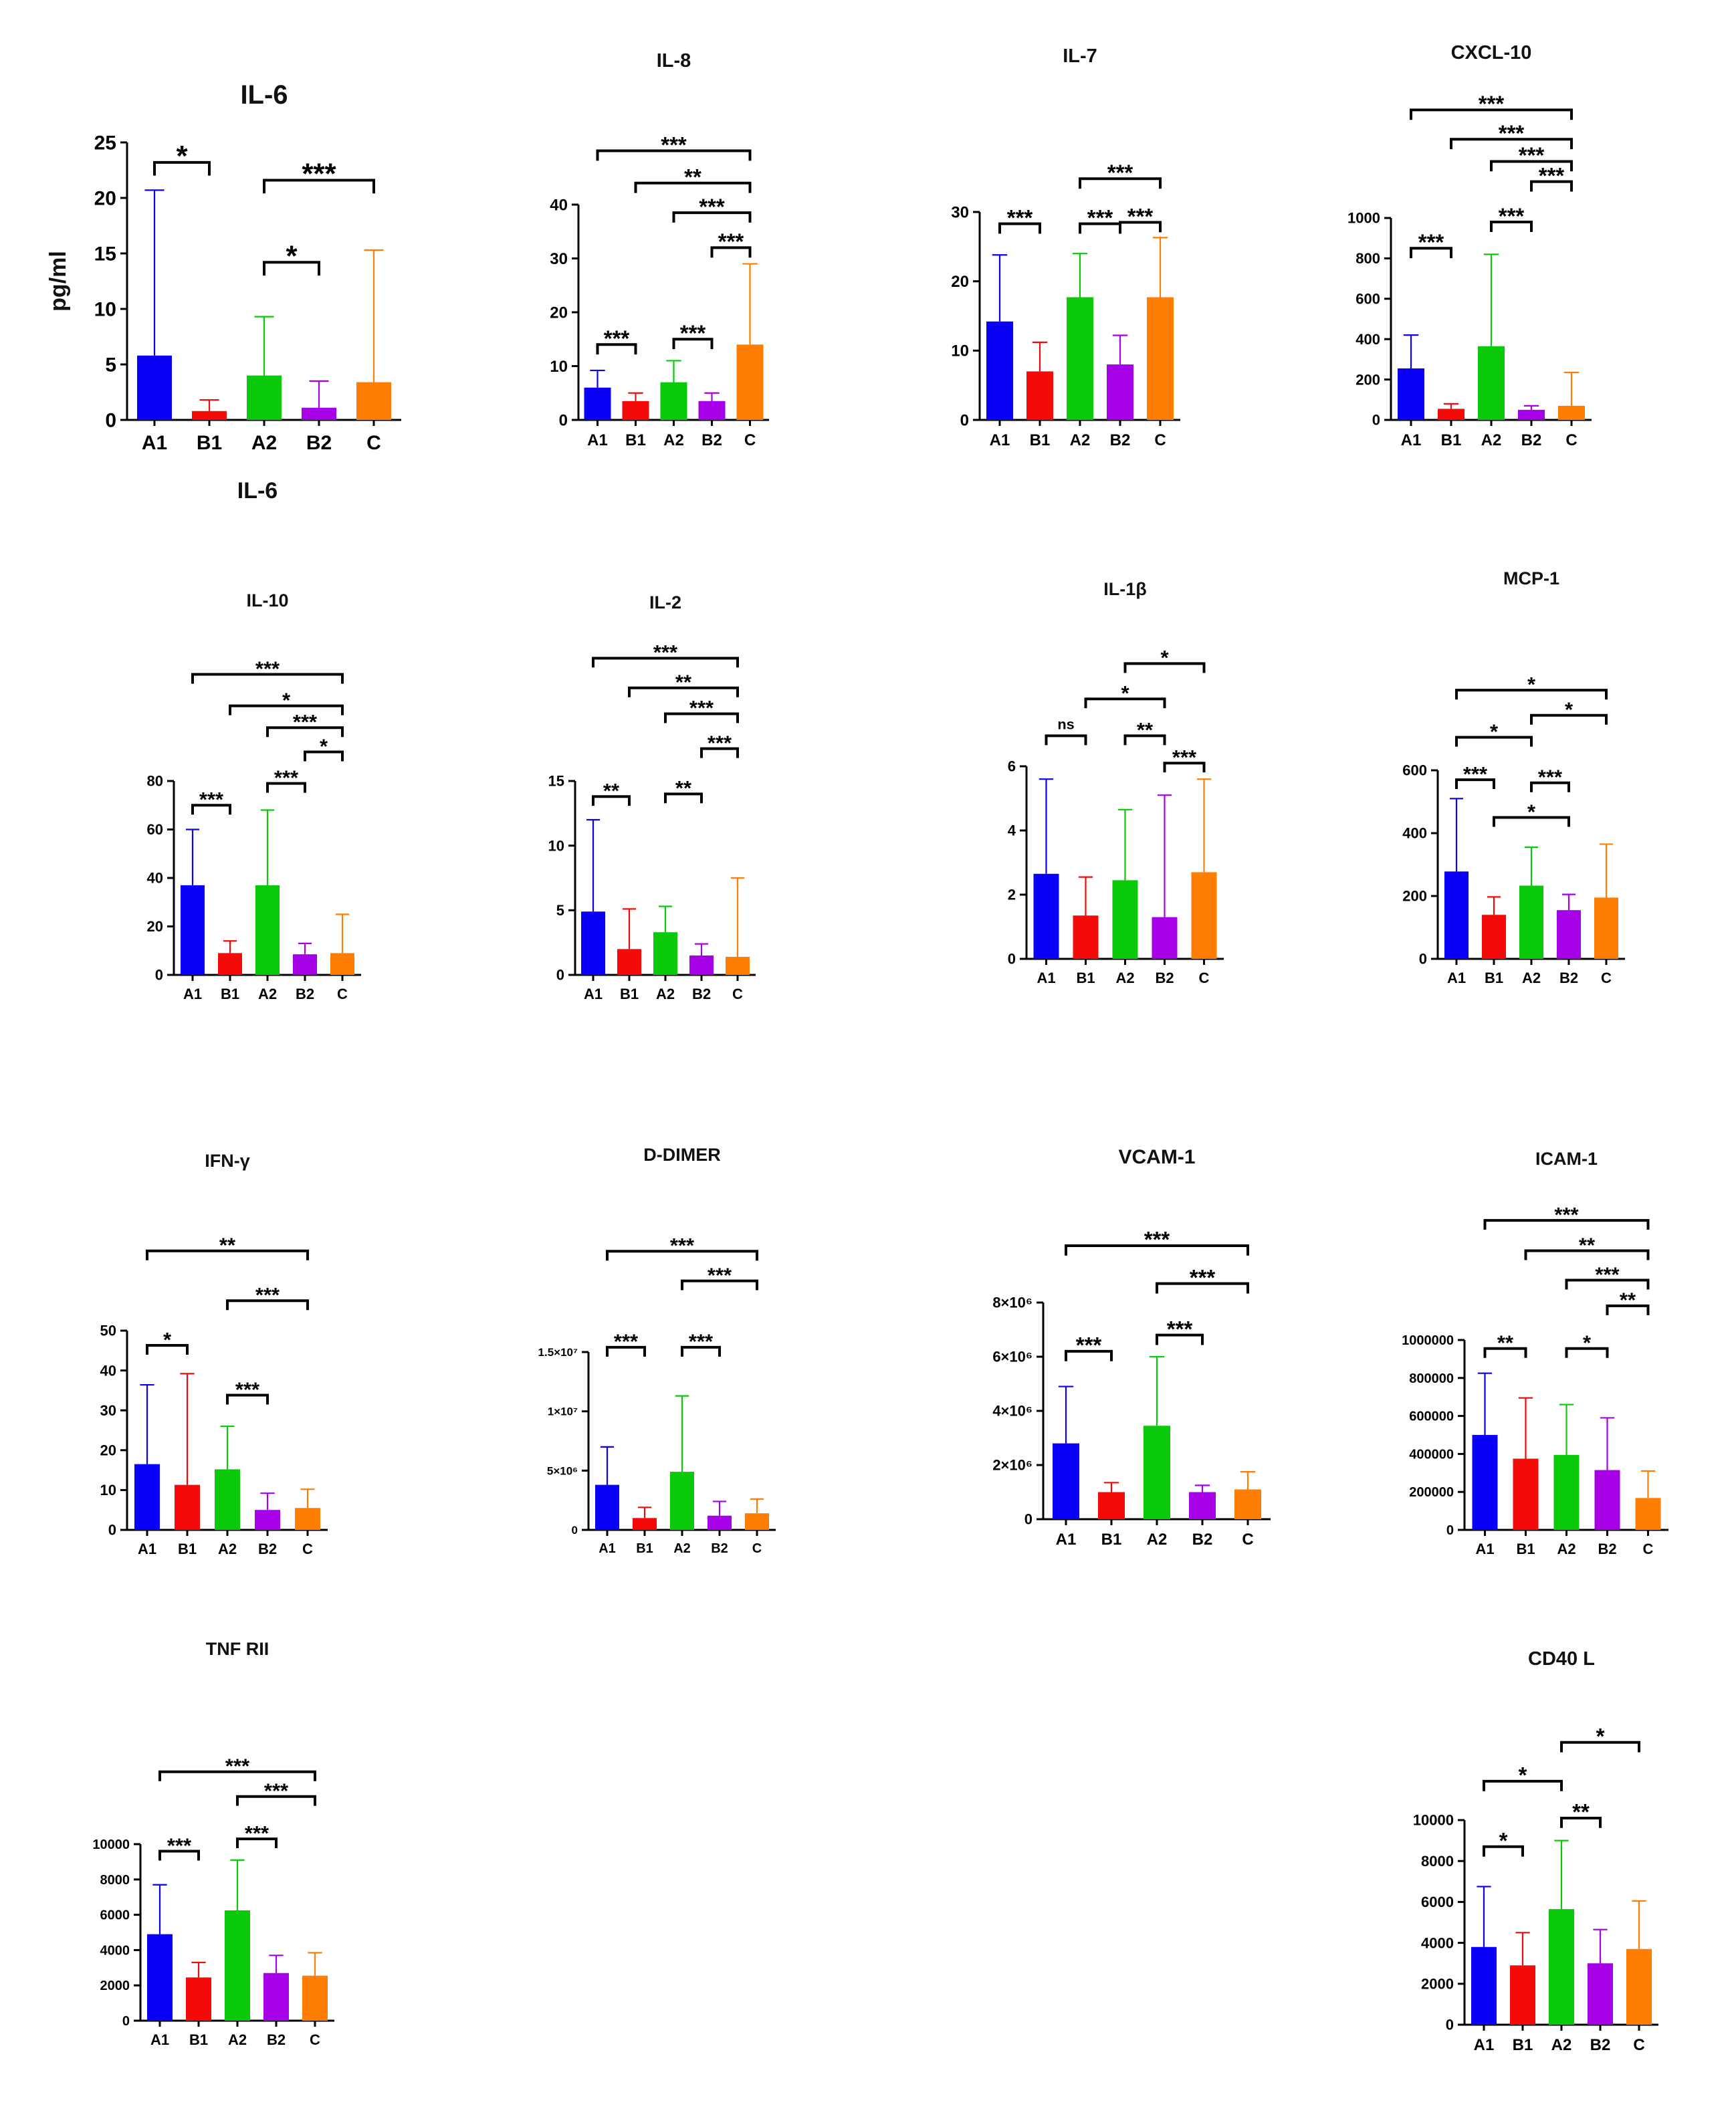 This screenshot has height=2123, width=1736. I want to click on y-tick-label: 800000, so click(1431, 1379).